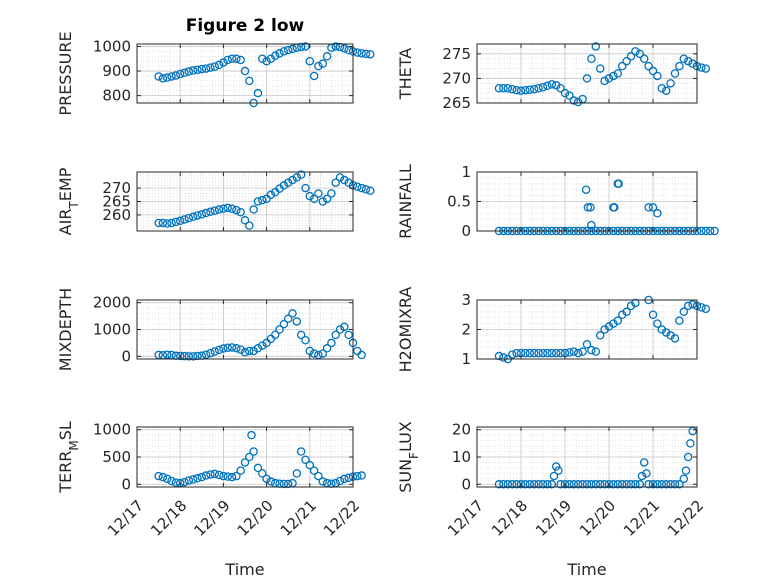 The image size is (778, 583). I want to click on y-axis-label: THETA, so click(405, 74).